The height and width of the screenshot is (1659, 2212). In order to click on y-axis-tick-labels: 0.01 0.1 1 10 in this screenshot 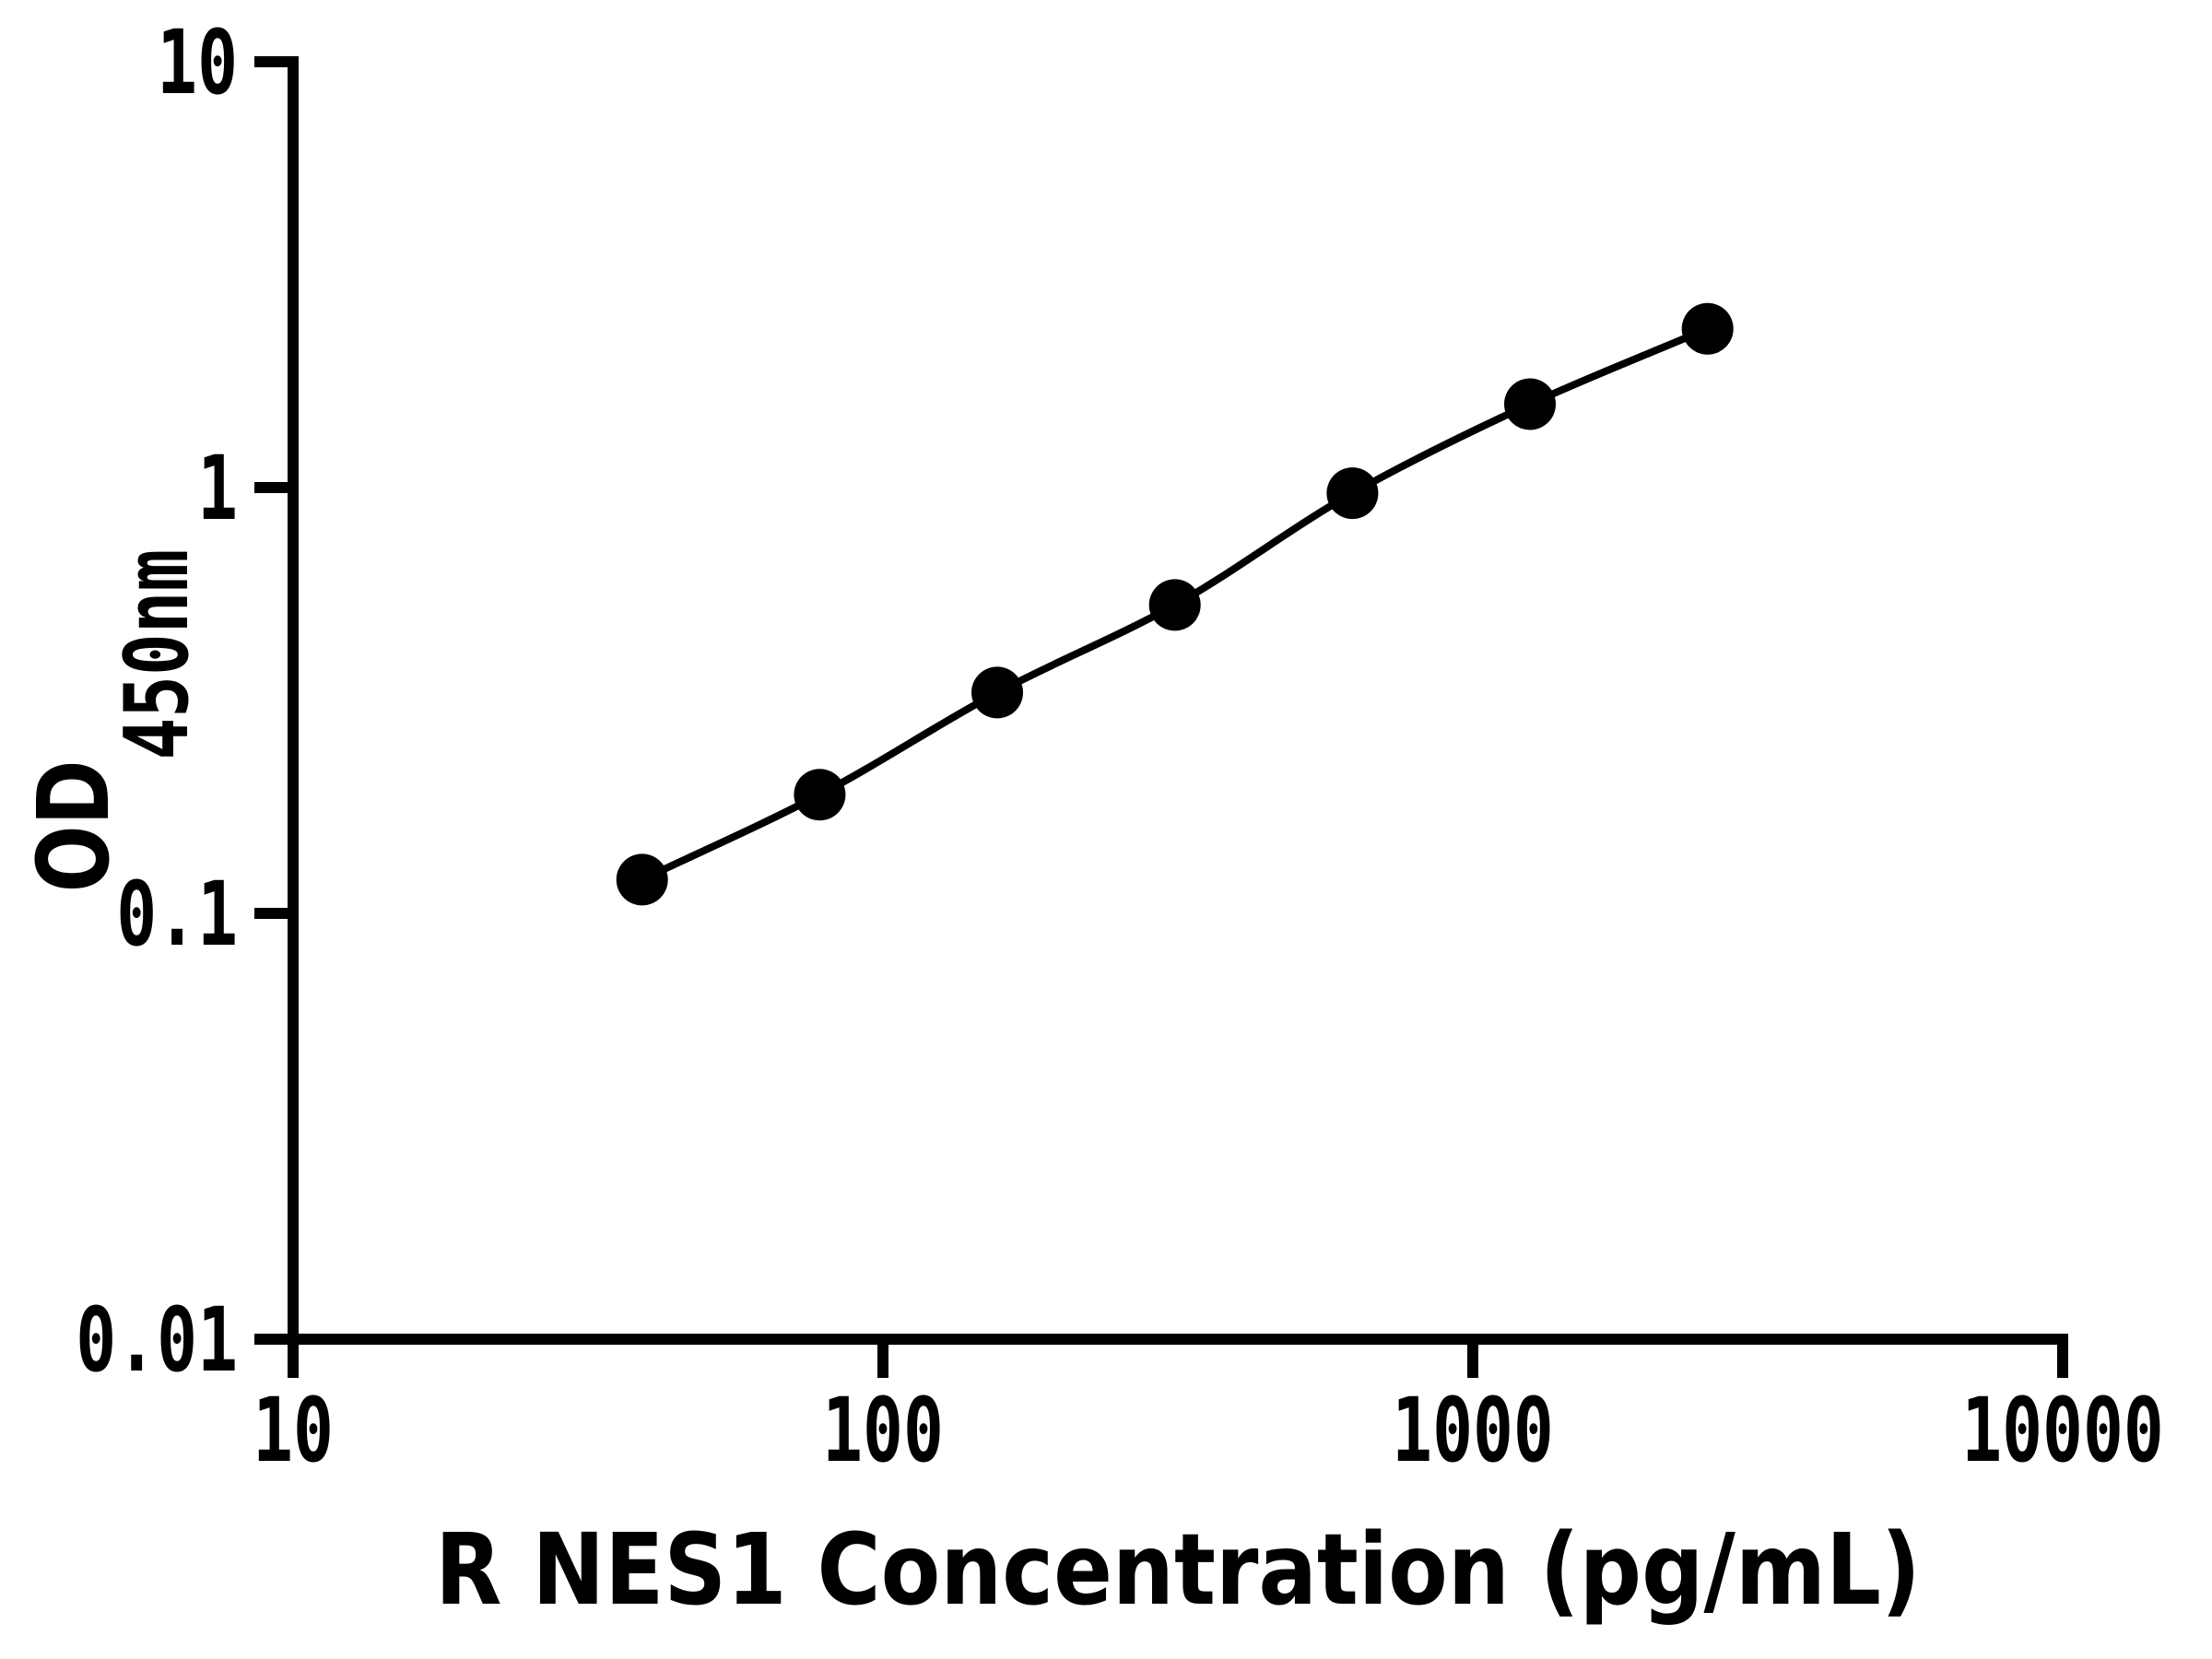, I will do `click(157, 702)`.